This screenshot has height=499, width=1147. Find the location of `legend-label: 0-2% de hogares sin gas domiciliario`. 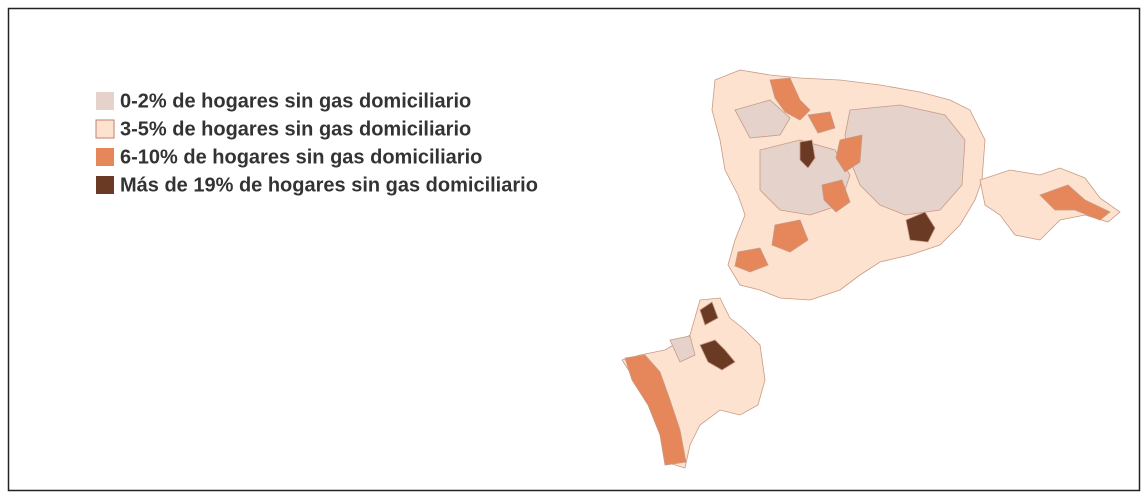

legend-label: 0-2% de hogares sin gas domiciliario is located at coordinates (295, 101).